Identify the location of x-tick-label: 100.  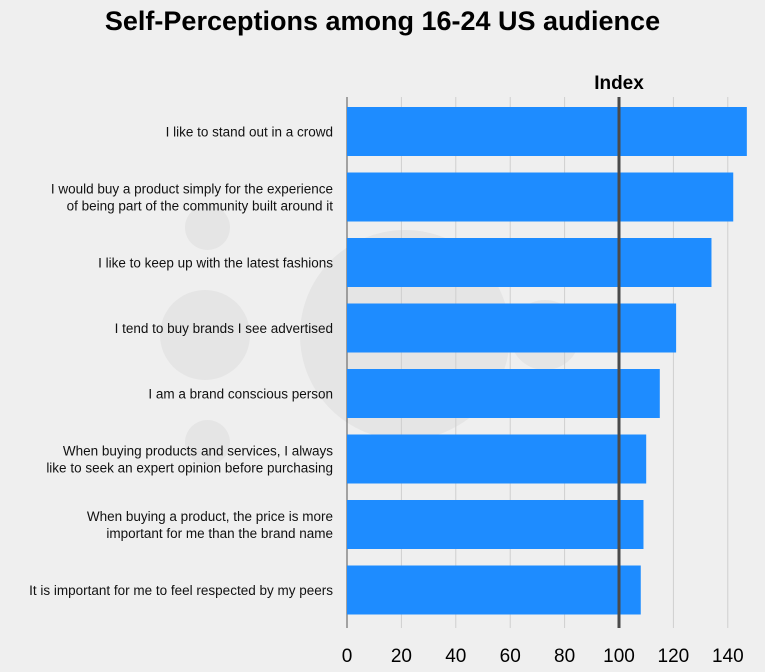
(619, 656).